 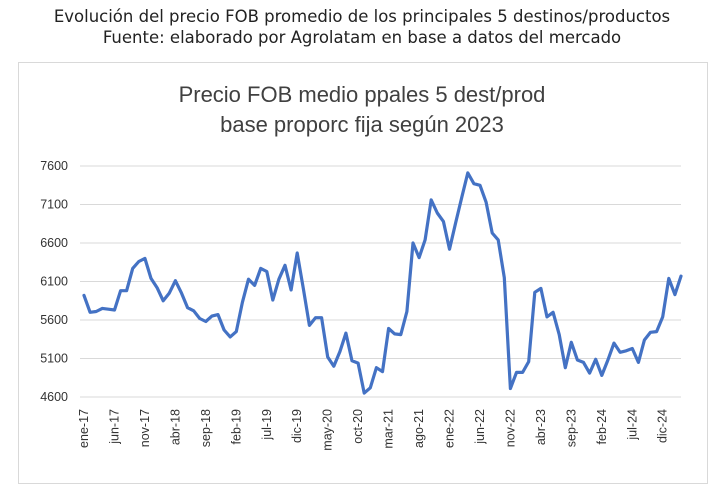 What do you see at coordinates (206, 428) in the screenshot?
I see `x-tick-label: sep-18` at bounding box center [206, 428].